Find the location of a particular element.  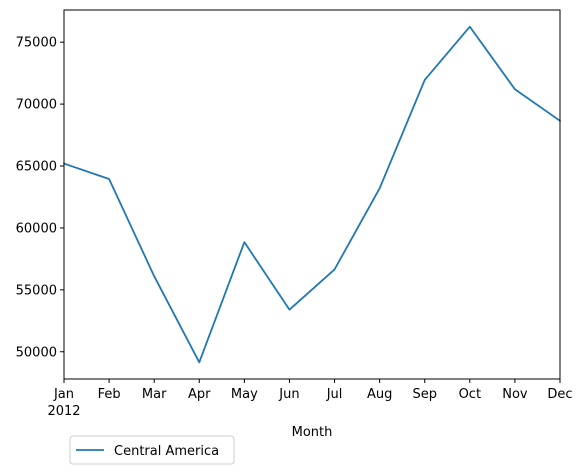

x-axis: Jan Feb Mar Apr May Jun Jul Aug Sep Oct Nov Dec 2012 is located at coordinates (310, 399).